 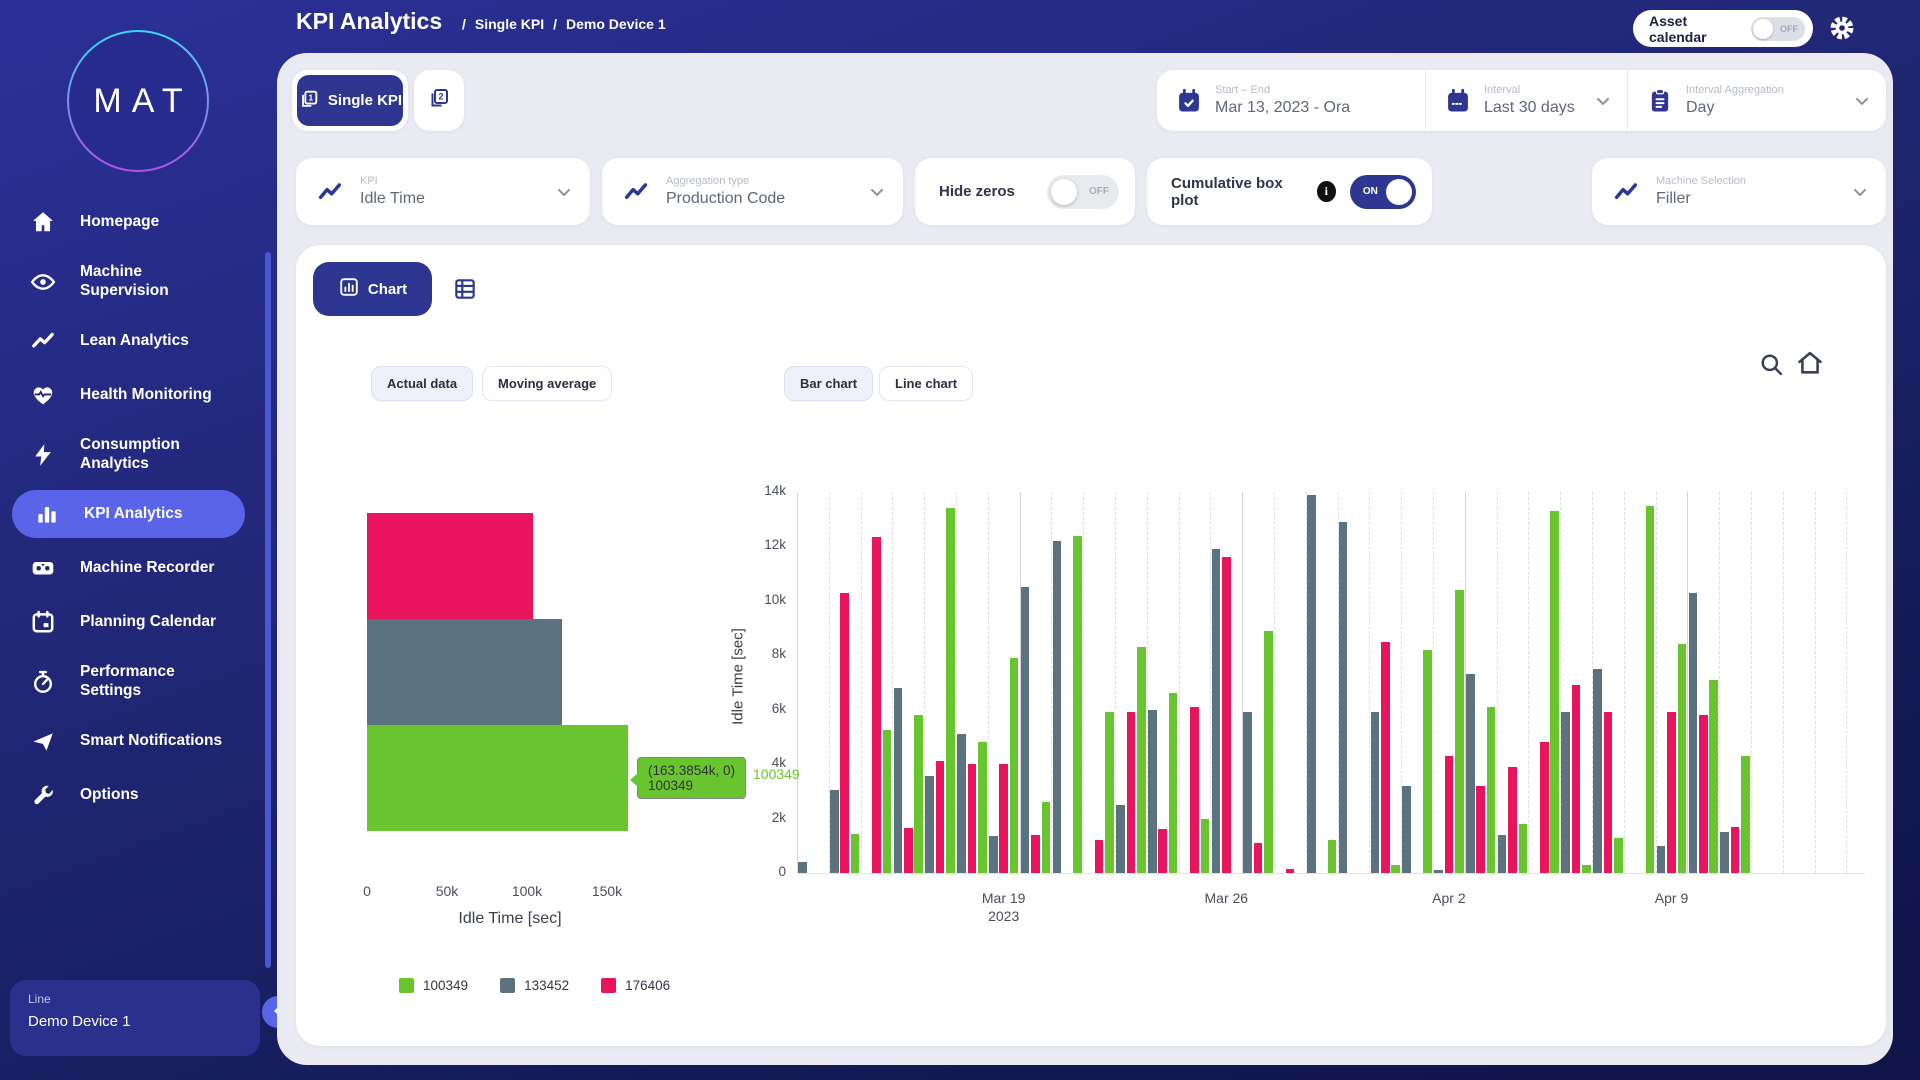 What do you see at coordinates (752, 191) in the screenshot?
I see `aggregation-type-select: Aggregation type Production Code` at bounding box center [752, 191].